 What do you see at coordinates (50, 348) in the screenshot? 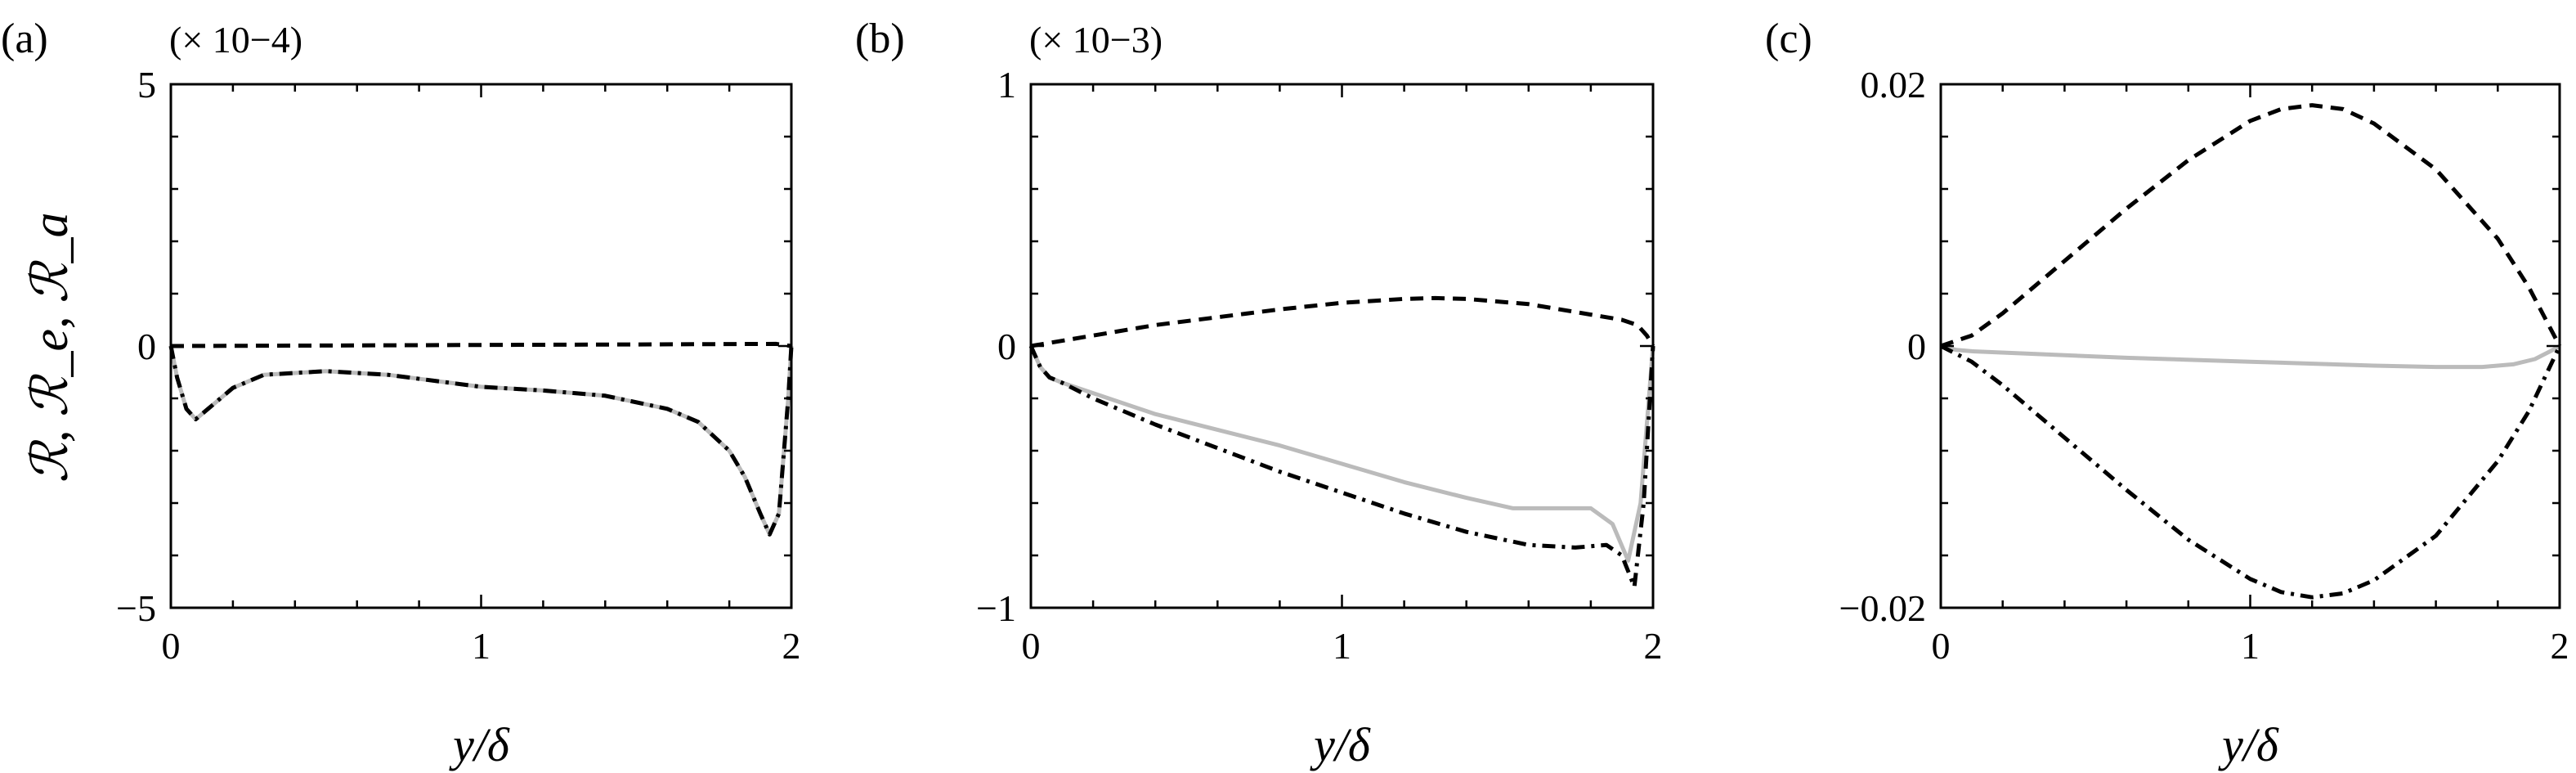
I see `shared-y-axis-label: ℛ, ℛ_e, ℛ_a` at bounding box center [50, 348].